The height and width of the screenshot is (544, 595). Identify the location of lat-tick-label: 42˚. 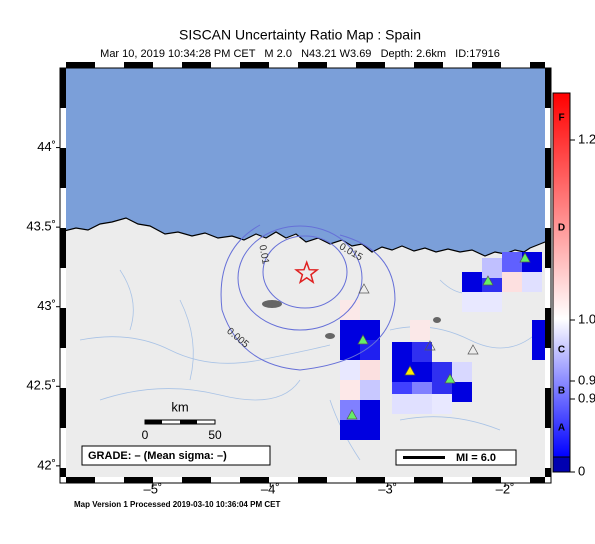
(46, 464).